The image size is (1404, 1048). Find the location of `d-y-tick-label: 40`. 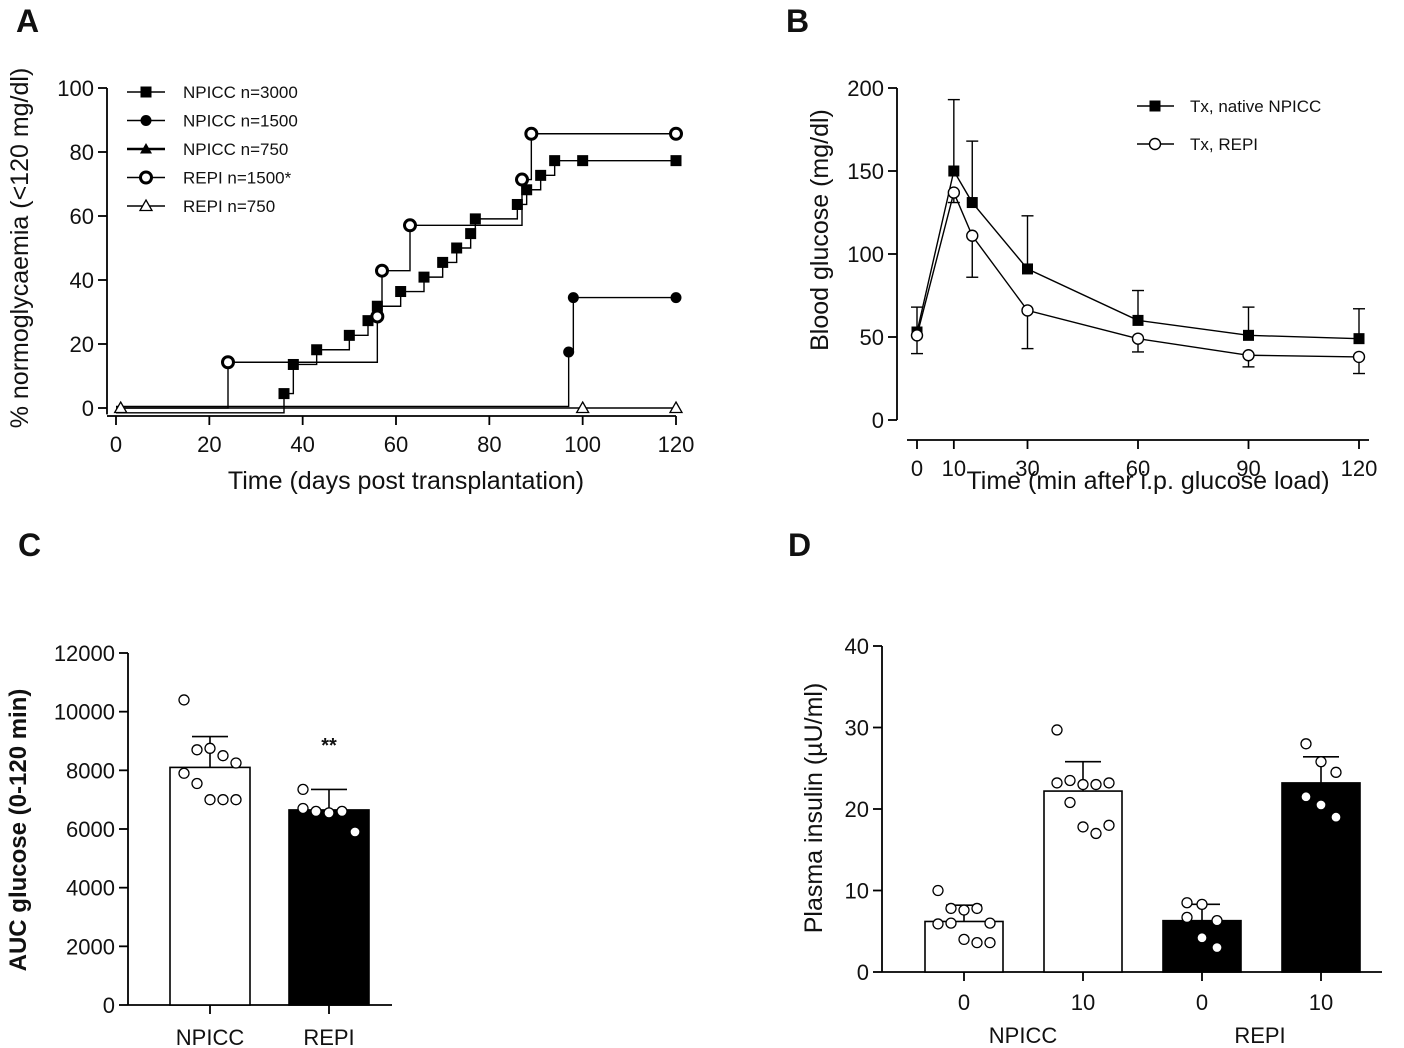

d-y-tick-label: 40 is located at coordinates (857, 646).